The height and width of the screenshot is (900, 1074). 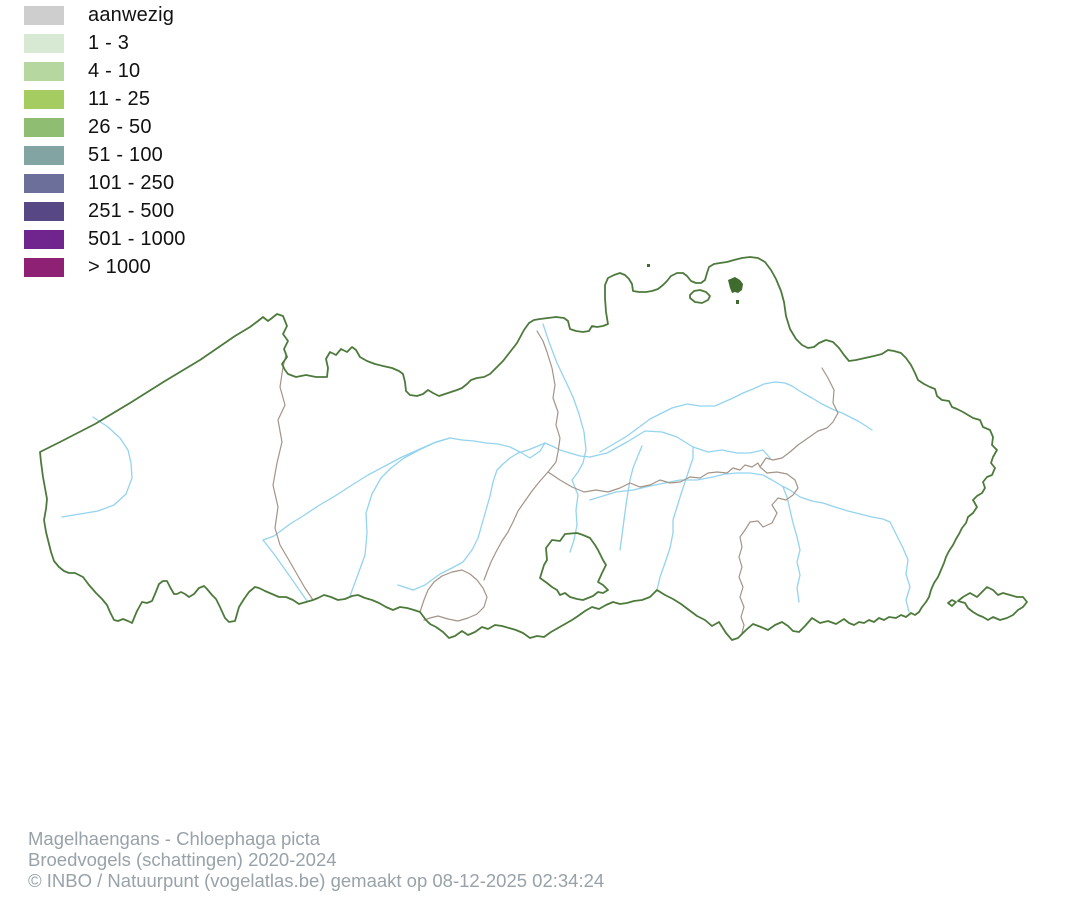 I want to click on occupied-cells-layer, so click(x=695, y=284).